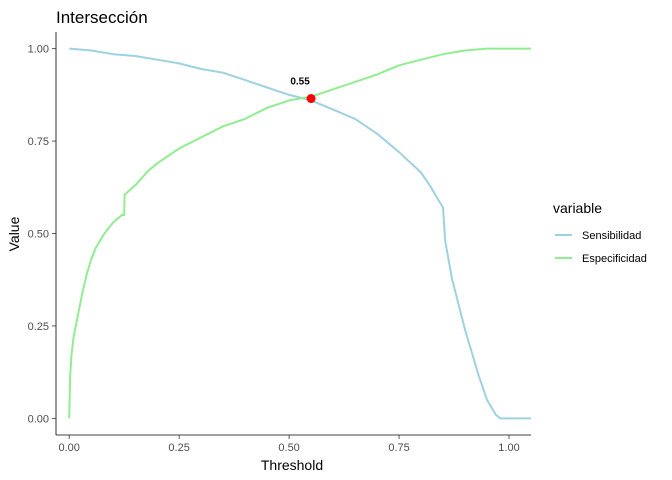 The height and width of the screenshot is (480, 672). Describe the element at coordinates (508, 448) in the screenshot. I see `x-tick-label: 1.00` at that location.